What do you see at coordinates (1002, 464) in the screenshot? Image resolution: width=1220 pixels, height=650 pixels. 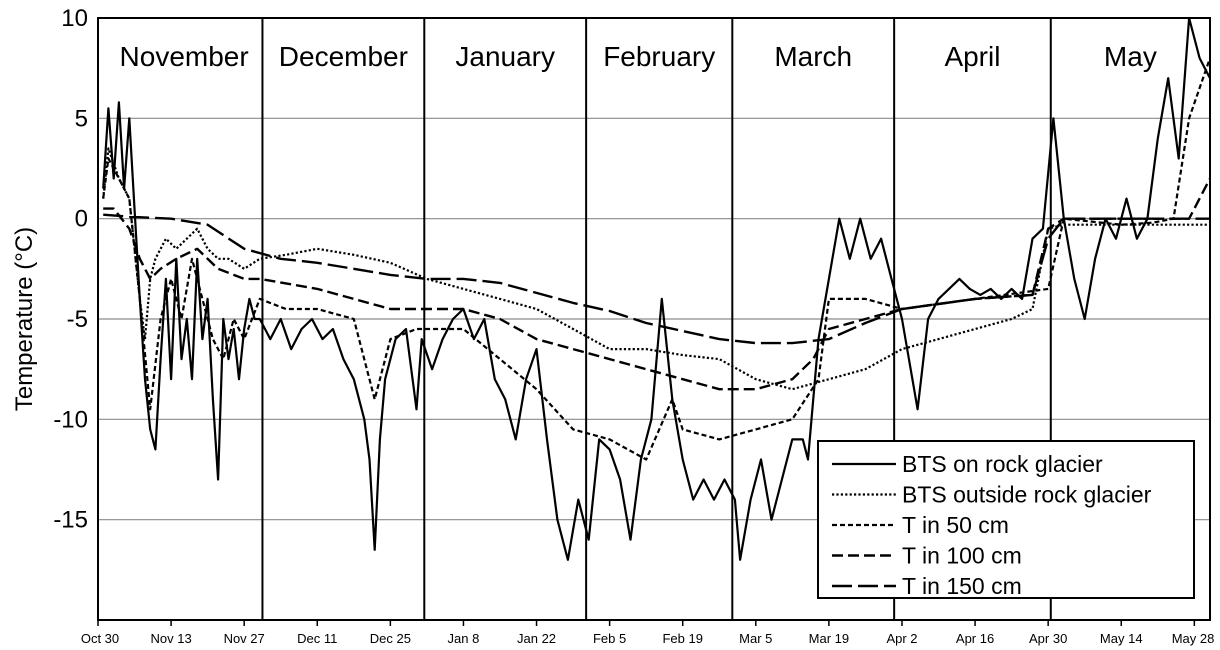 I see `legend-label: BTS on rock glacier` at bounding box center [1002, 464].